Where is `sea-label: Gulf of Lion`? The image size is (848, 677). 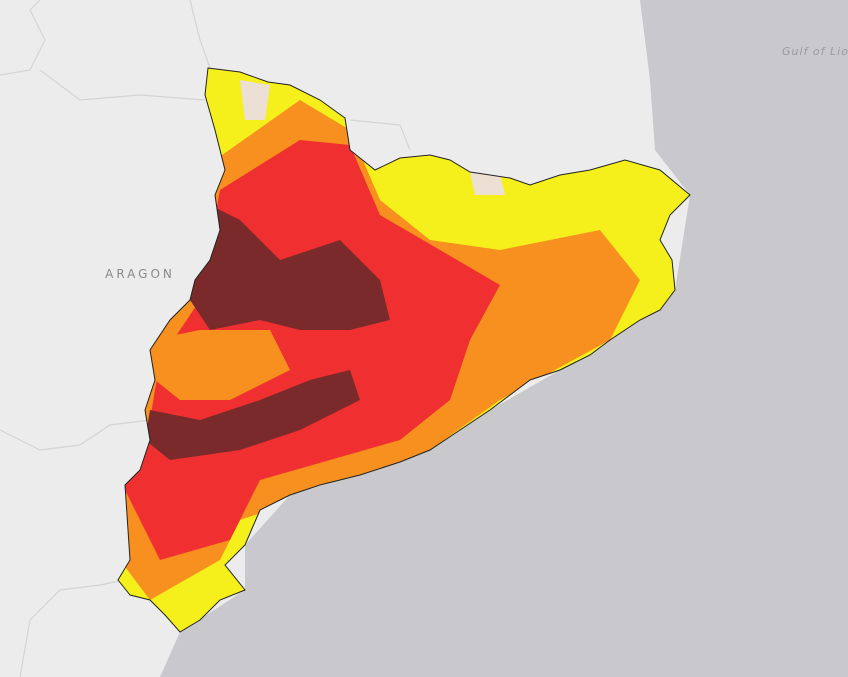 sea-label: Gulf of Lion is located at coordinates (815, 51).